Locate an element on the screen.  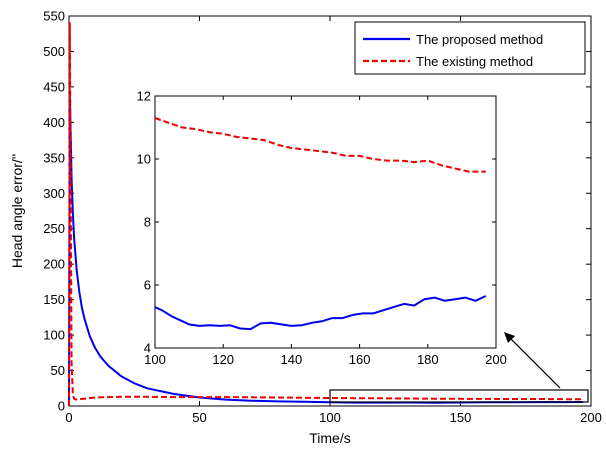
main-y-tick-label: 400 is located at coordinates (54, 122).